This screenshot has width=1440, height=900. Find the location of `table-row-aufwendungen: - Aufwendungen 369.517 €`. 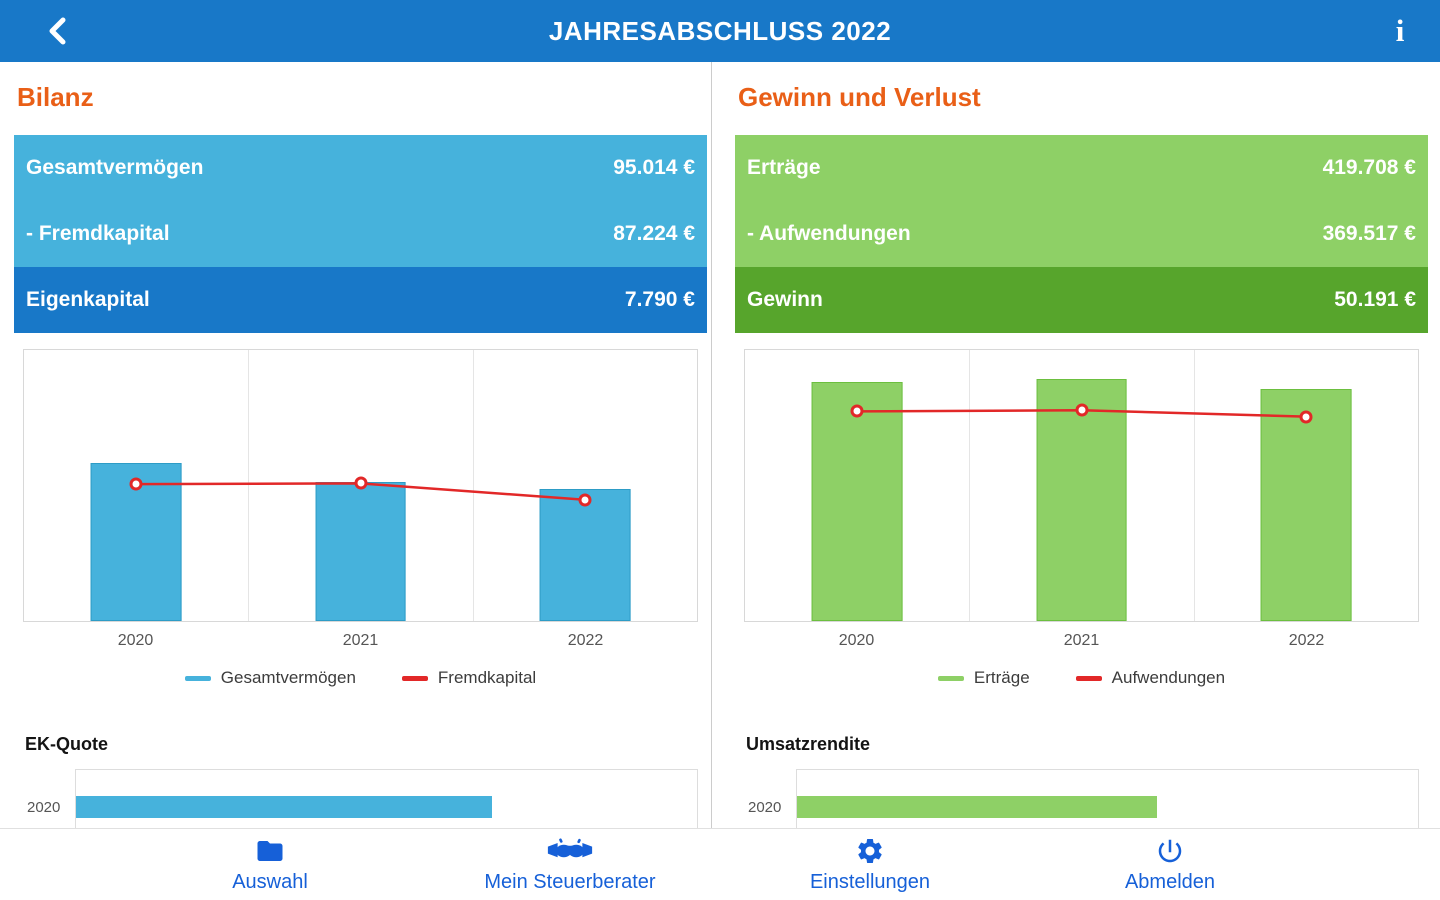

table-row-aufwendungen: - Aufwendungen 369.517 € is located at coordinates (1081, 234).